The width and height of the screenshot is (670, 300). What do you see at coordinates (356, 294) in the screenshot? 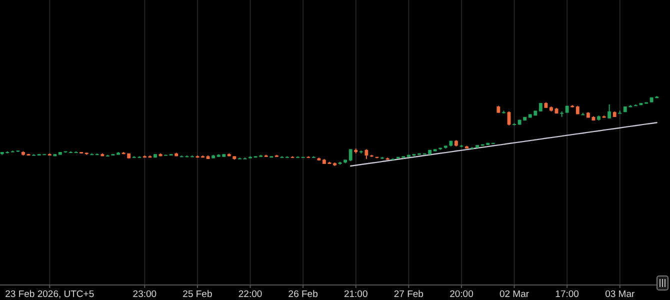
I see `x-tick-label: 21:00` at bounding box center [356, 294].